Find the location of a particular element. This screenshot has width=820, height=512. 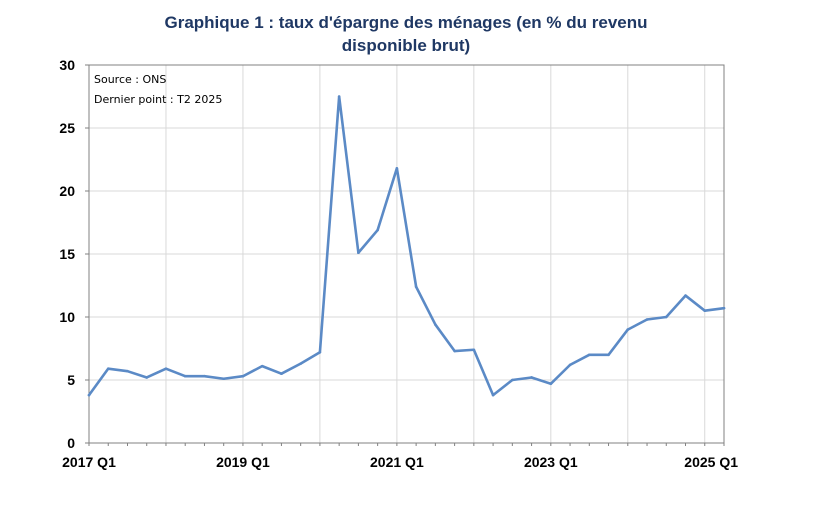

x-axis-labels: 2017 Q1 2019 Q1 2021 Q1 2023 Q1 2025 Q1 is located at coordinates (400, 462).